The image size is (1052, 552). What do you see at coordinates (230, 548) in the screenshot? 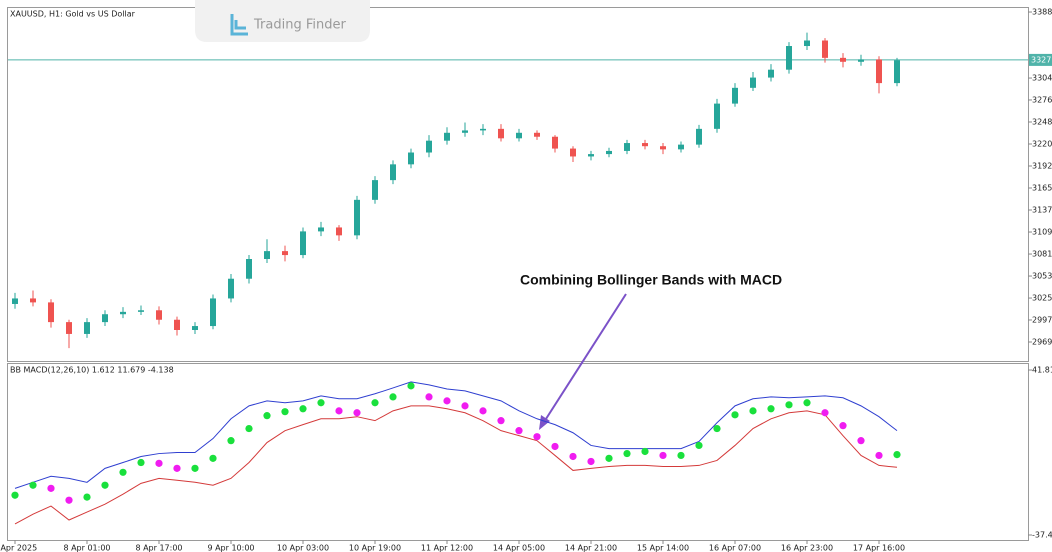
I see `x-tick-label: 9 Apr 10:00` at bounding box center [230, 548].